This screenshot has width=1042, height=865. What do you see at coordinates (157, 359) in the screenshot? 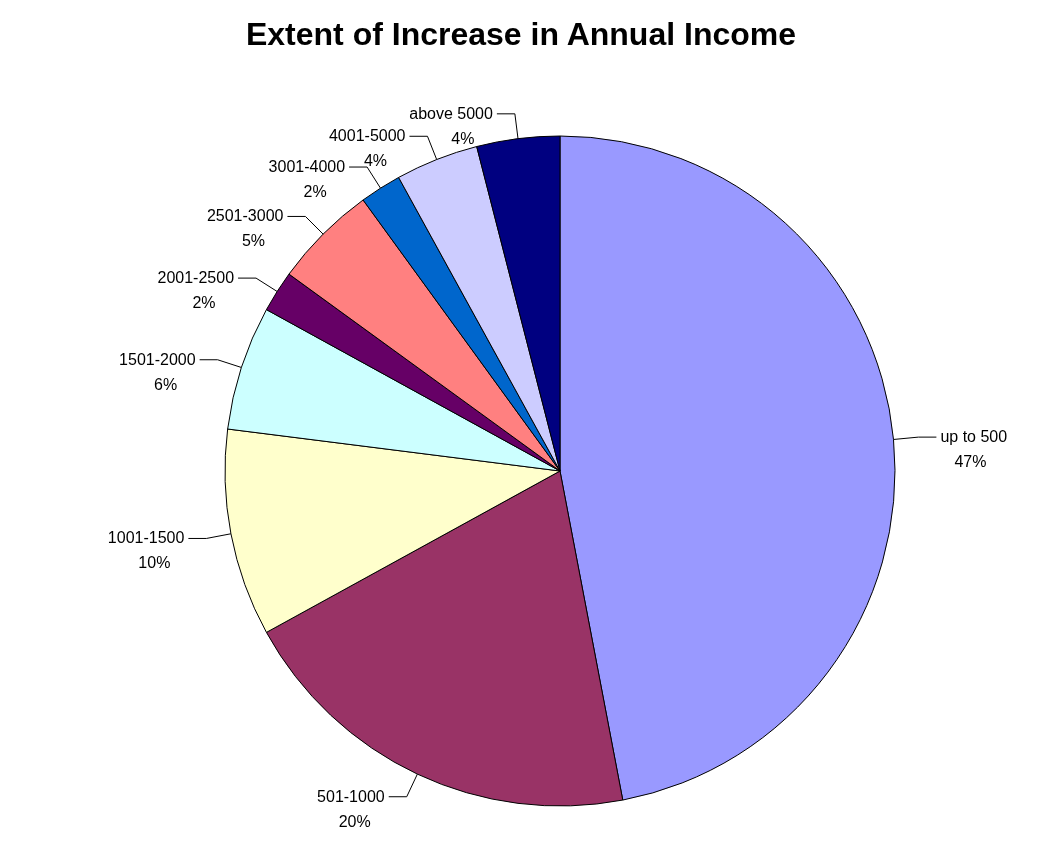
I see `slice-label: 1501-2000` at bounding box center [157, 359].